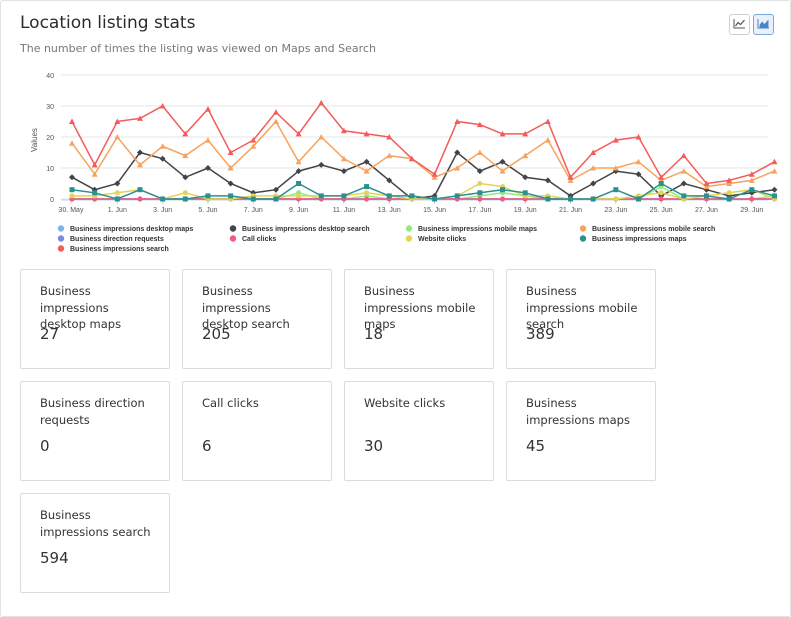 This screenshot has width=791, height=617. What do you see at coordinates (763, 24) in the screenshot?
I see `area-chart-button` at bounding box center [763, 24].